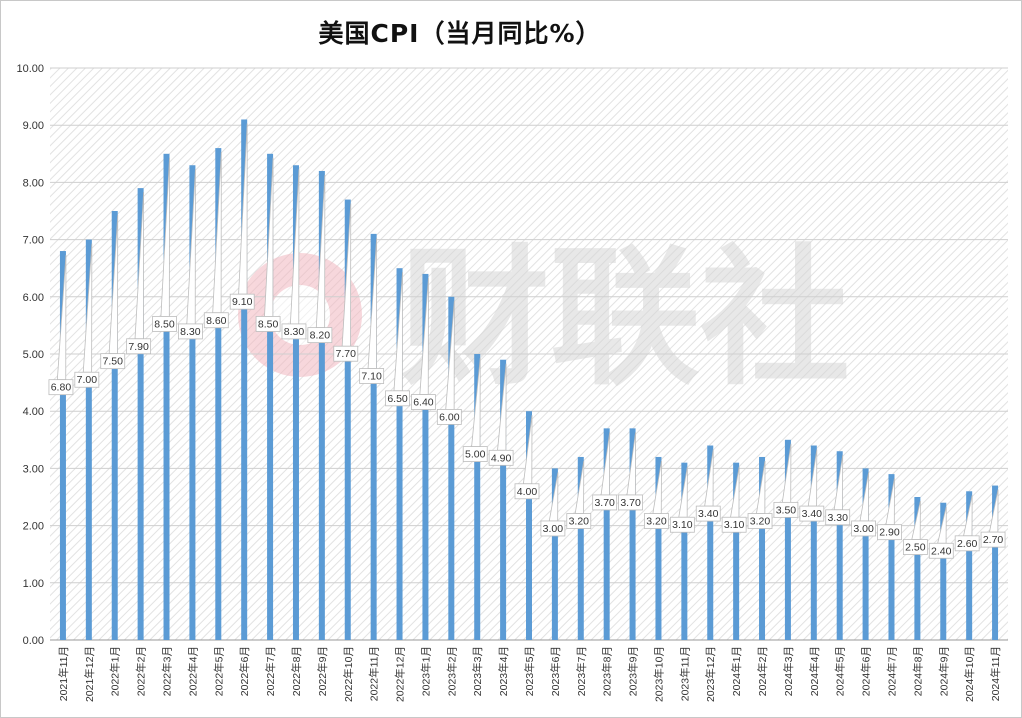 The image size is (1022, 718). I want to click on data-label: 3.40, so click(708, 514).